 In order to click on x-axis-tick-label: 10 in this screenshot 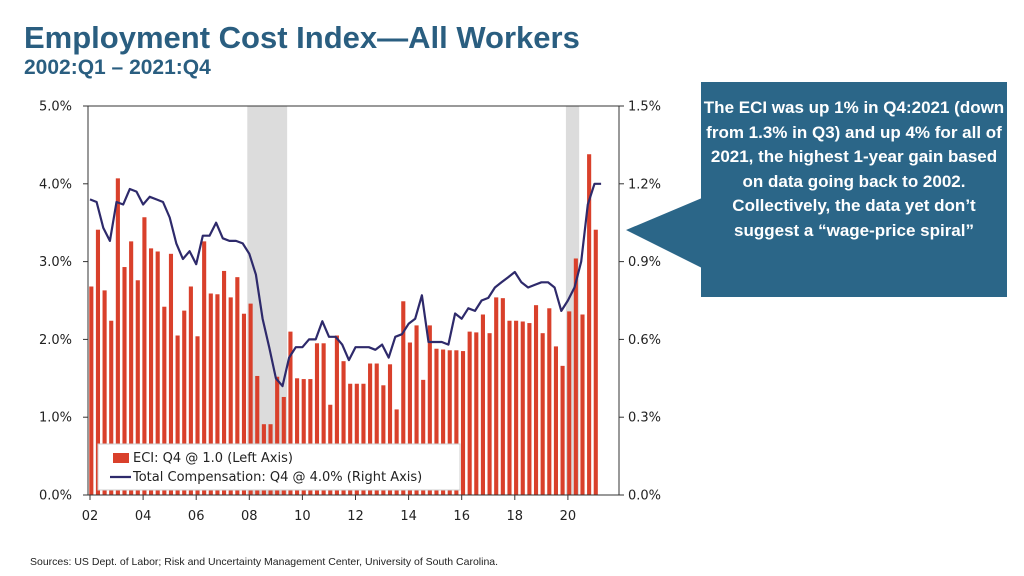, I will do `click(302, 516)`.